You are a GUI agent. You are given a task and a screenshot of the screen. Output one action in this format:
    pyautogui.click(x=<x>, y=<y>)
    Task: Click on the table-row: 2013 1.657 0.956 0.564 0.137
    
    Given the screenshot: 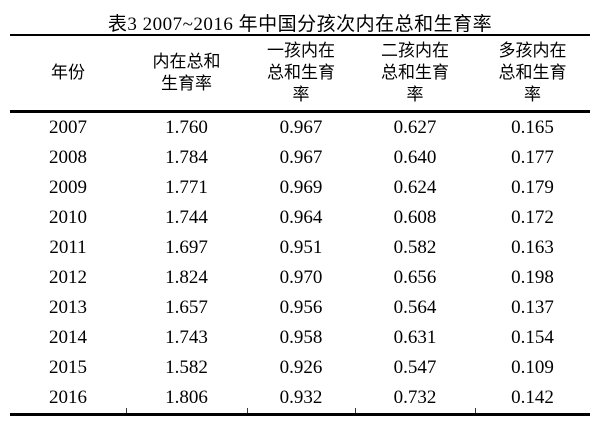 What is the action you would take?
    pyautogui.click(x=300, y=308)
    